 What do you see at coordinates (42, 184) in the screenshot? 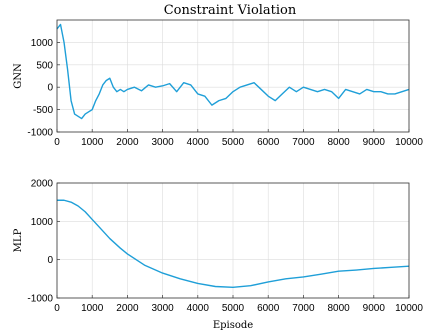
I see `y-tick-label-3: 2000` at bounding box center [42, 184].